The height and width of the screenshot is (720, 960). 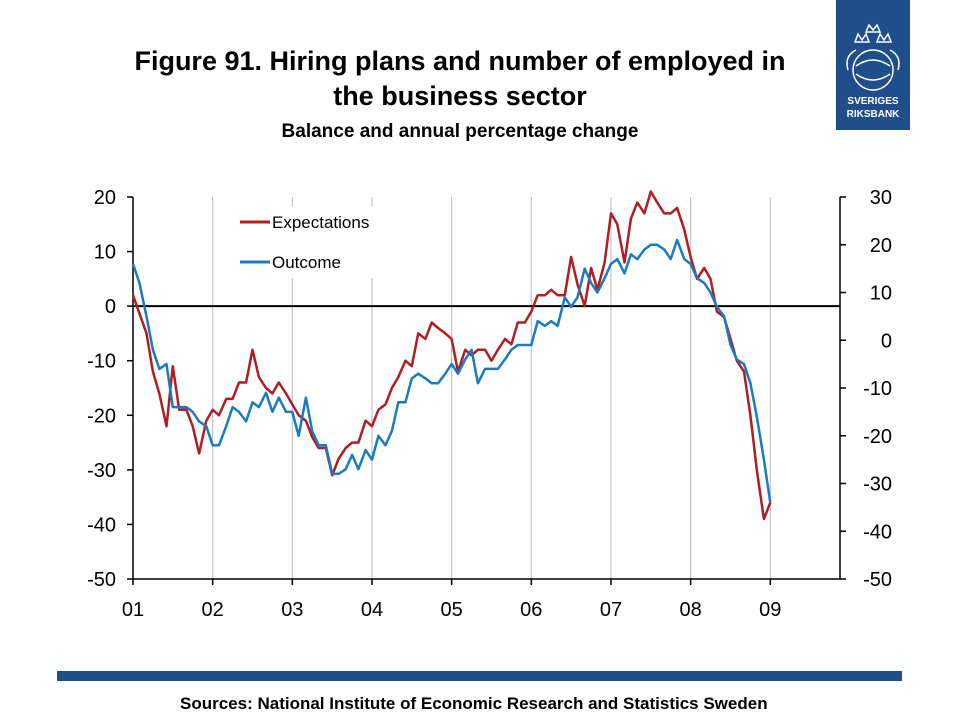 I want to click on legend-label-outcome: Outcome, so click(x=306, y=262).